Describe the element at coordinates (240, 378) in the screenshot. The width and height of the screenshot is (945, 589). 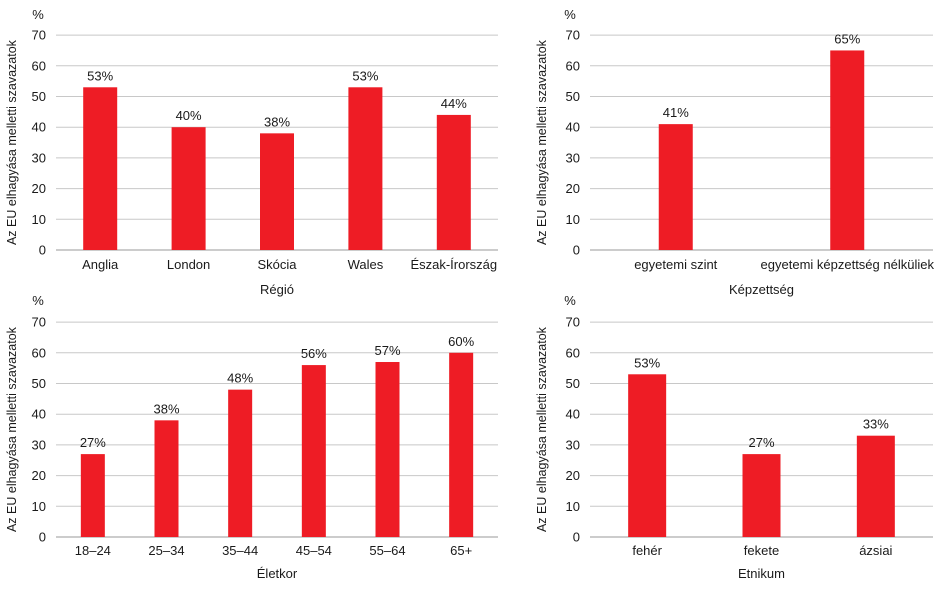
I see `data-label: 48%` at that location.